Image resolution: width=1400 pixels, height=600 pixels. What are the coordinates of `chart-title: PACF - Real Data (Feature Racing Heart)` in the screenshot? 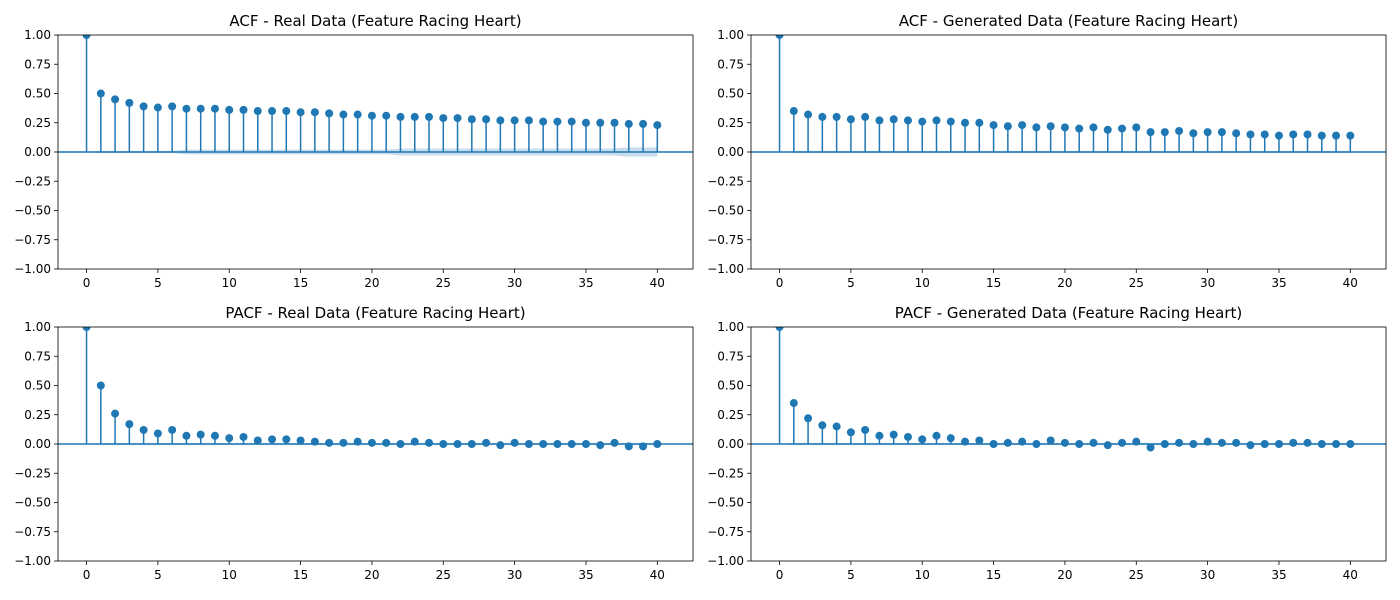 It's located at (375, 313).